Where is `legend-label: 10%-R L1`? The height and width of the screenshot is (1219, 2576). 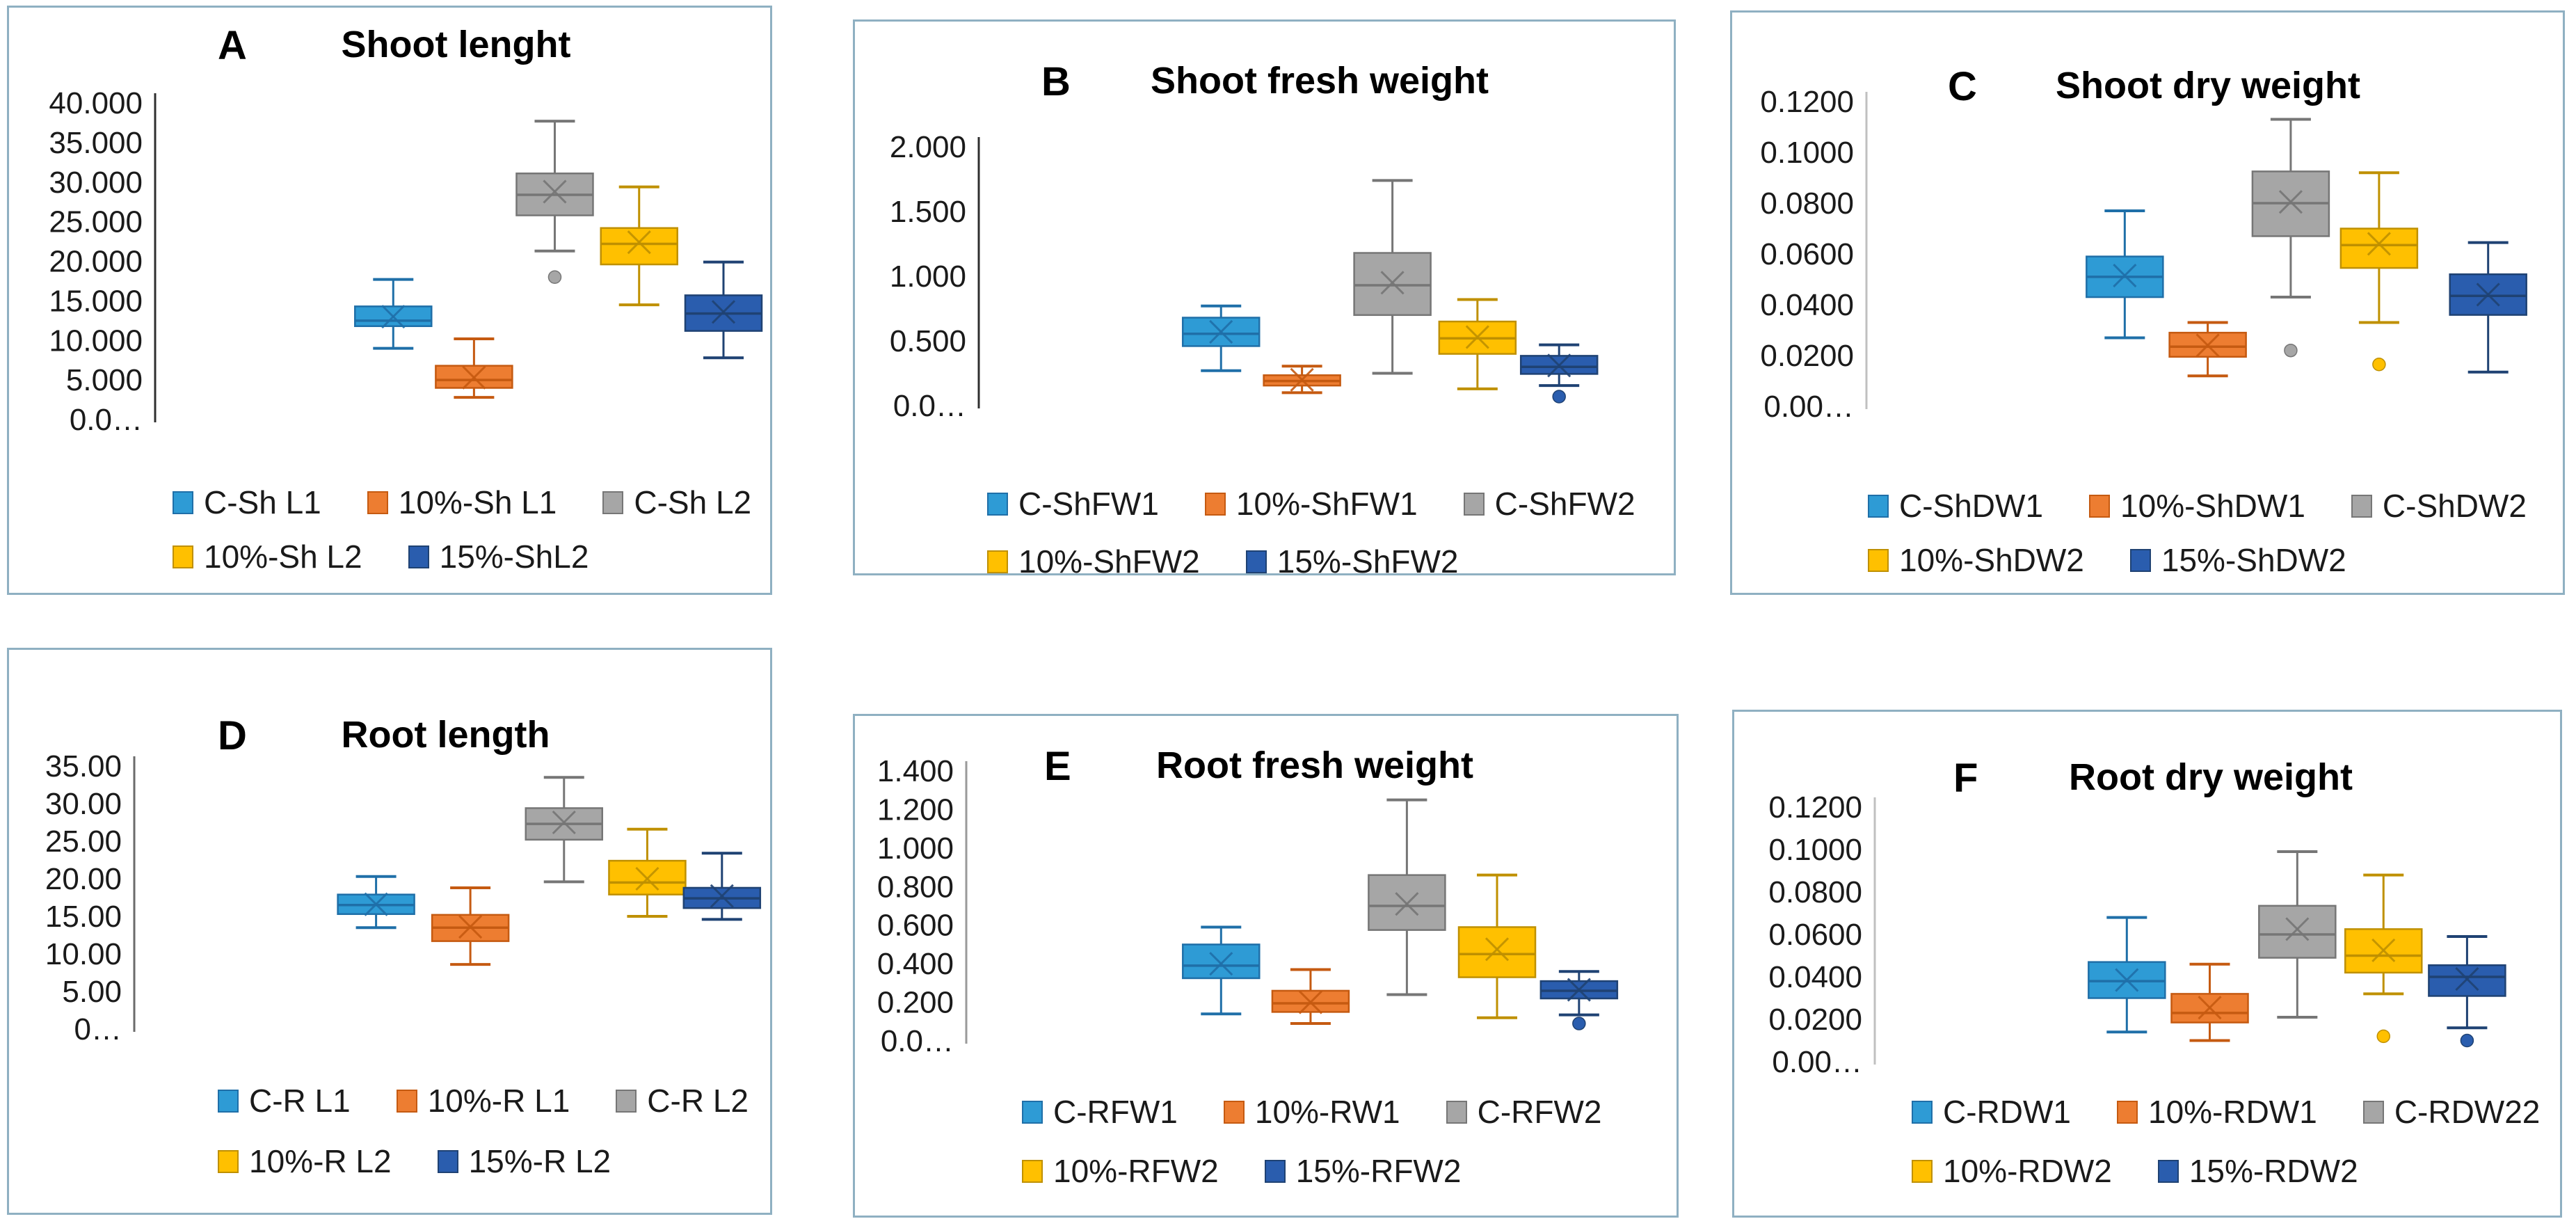 legend-label: 10%-R L1 is located at coordinates (498, 1101).